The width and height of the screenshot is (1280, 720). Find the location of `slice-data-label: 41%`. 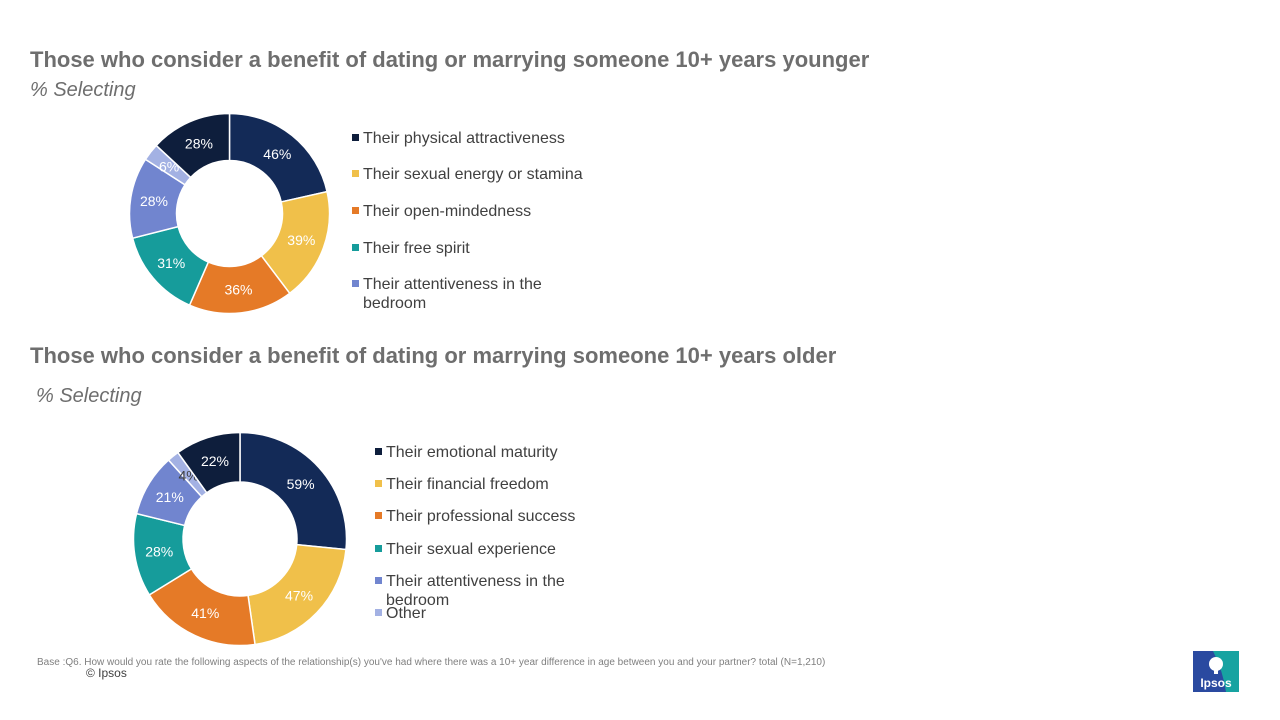

slice-data-label: 41% is located at coordinates (205, 613).